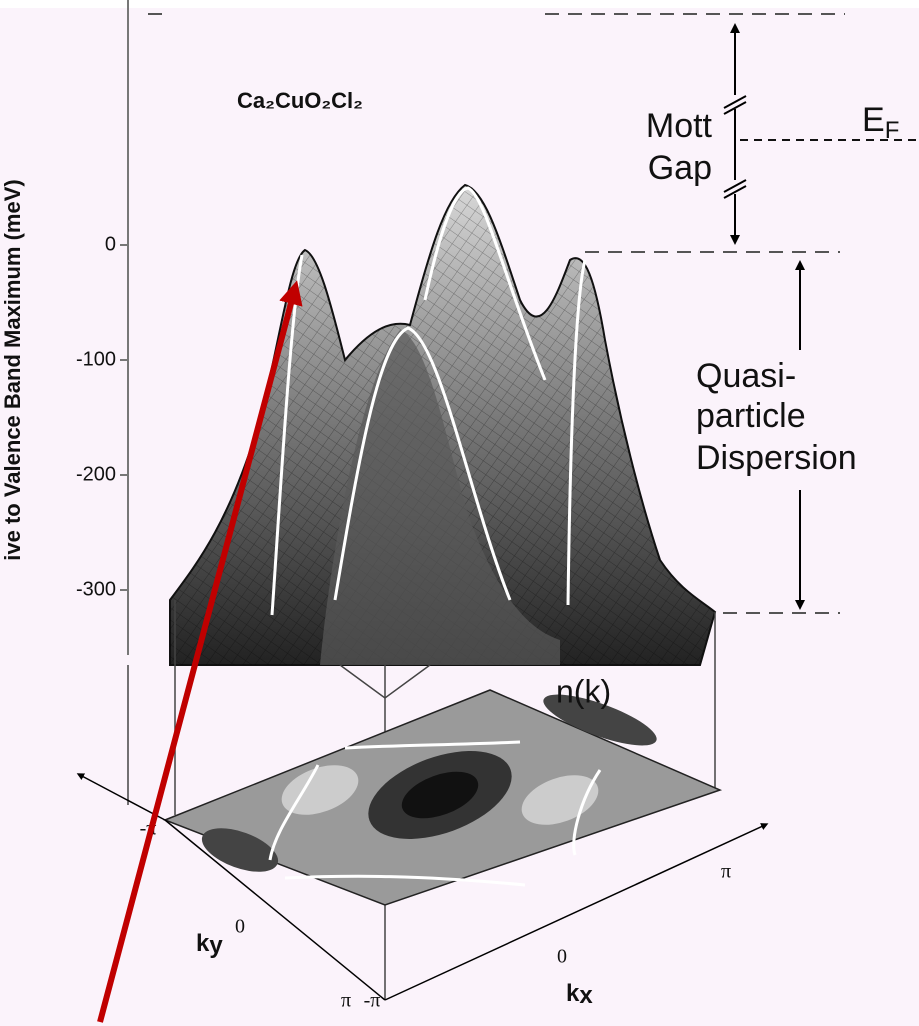 The height and width of the screenshot is (1026, 919). What do you see at coordinates (680, 168) in the screenshot?
I see `mott-label: Gap` at bounding box center [680, 168].